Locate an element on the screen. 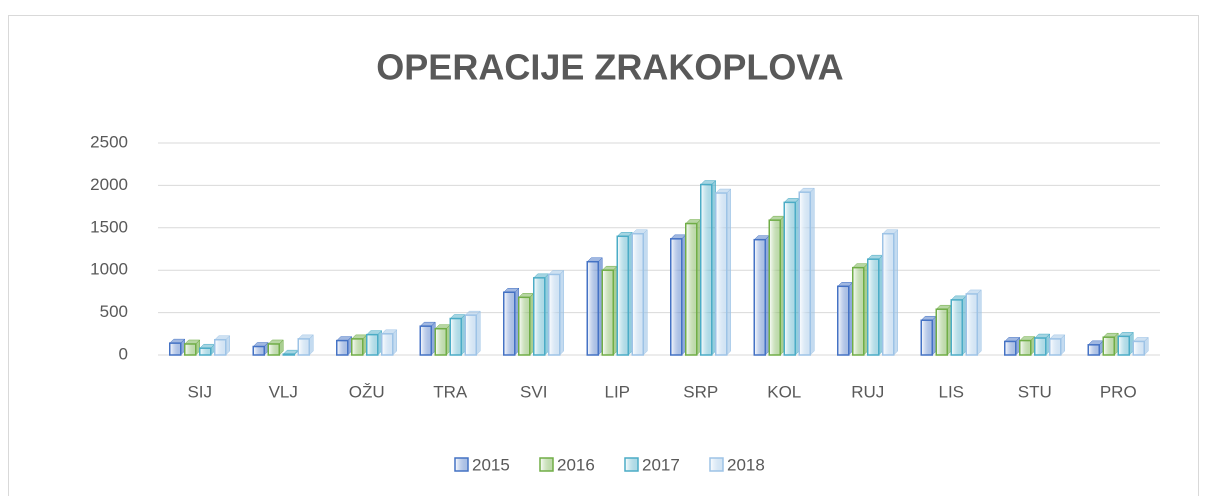 The height and width of the screenshot is (496, 1206). x-tick-label: OŽU is located at coordinates (367, 391).